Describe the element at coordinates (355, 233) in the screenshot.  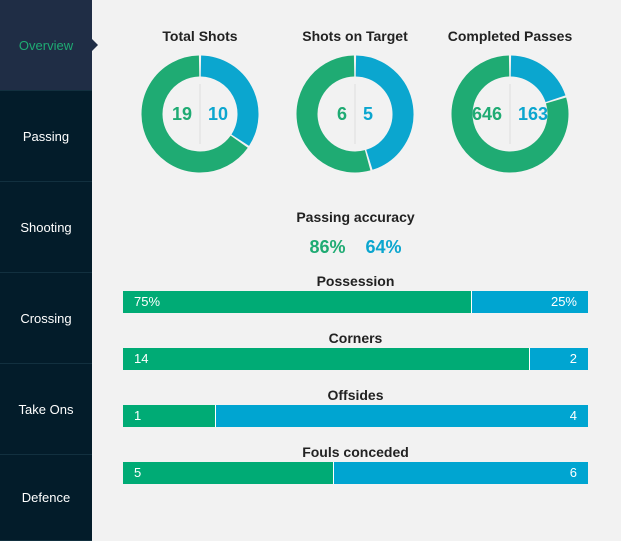
I see `passing-accuracy: Passing accuracy 86% 64%` at that location.